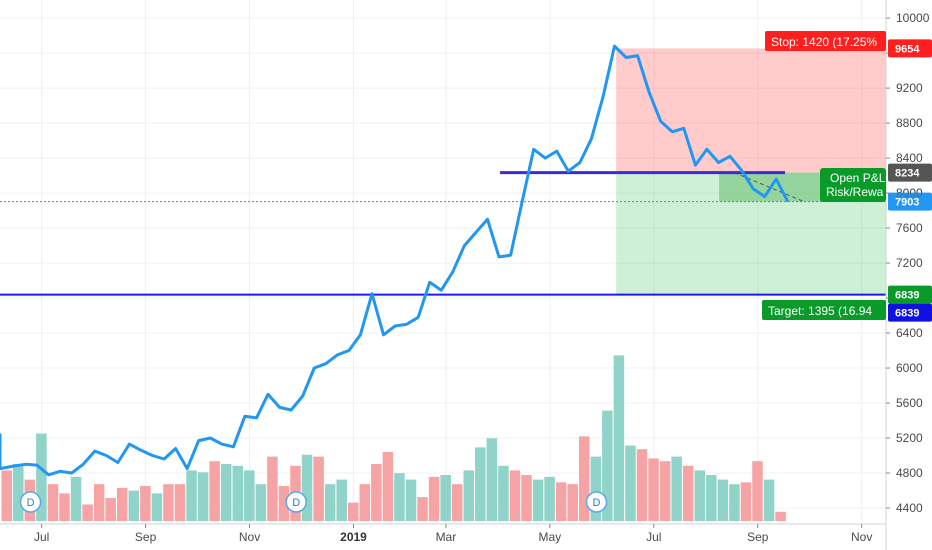 The width and height of the screenshot is (932, 550). I want to click on target-price-tag: 6839, so click(907, 296).